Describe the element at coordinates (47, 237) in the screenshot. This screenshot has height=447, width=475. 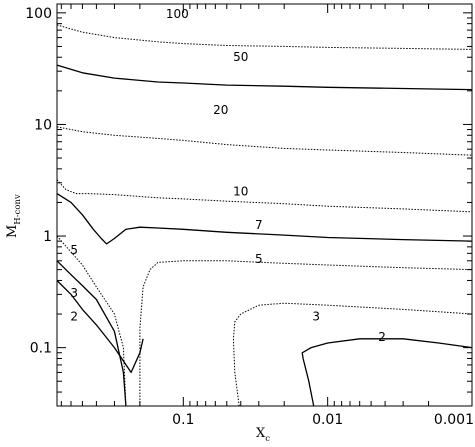
I see `y-tick-label: 1` at that location.